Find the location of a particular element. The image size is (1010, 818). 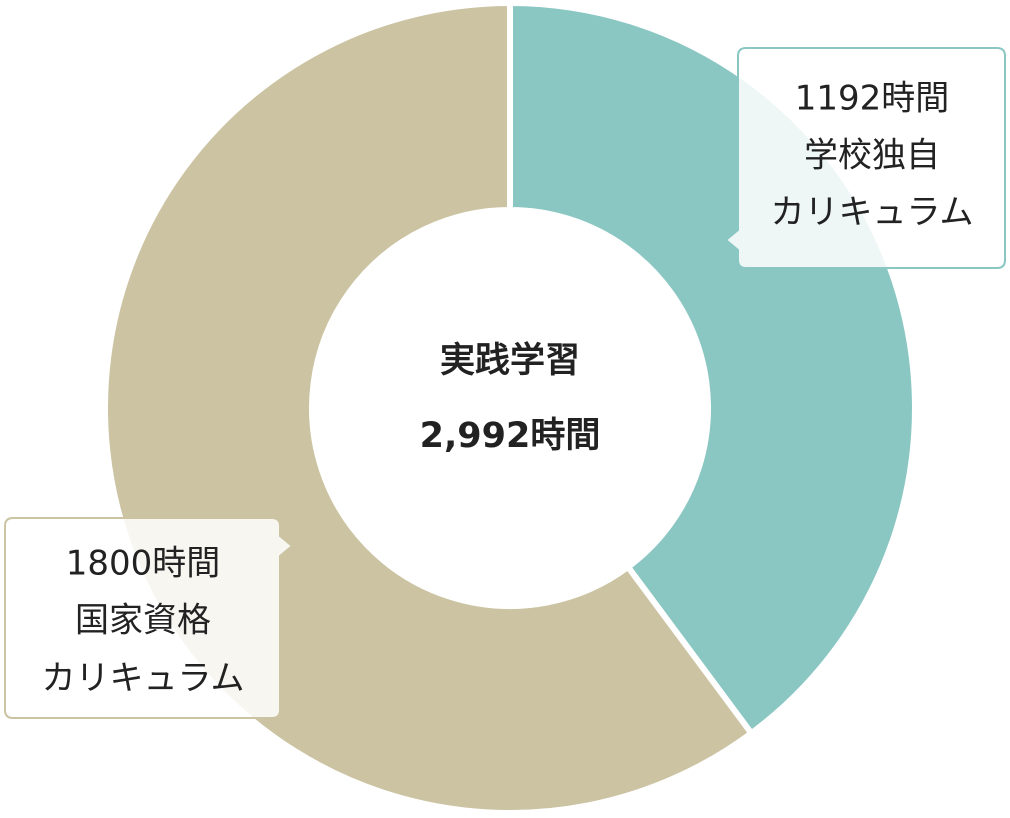

center-title: 実践学習 is located at coordinates (510, 360).